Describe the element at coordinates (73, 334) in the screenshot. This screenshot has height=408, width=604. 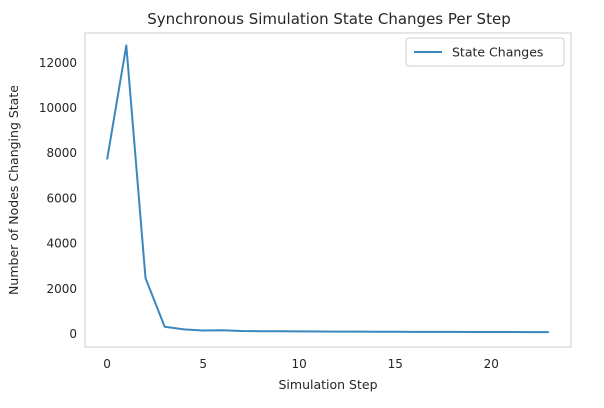
I see `y-tick-label: 0` at that location.